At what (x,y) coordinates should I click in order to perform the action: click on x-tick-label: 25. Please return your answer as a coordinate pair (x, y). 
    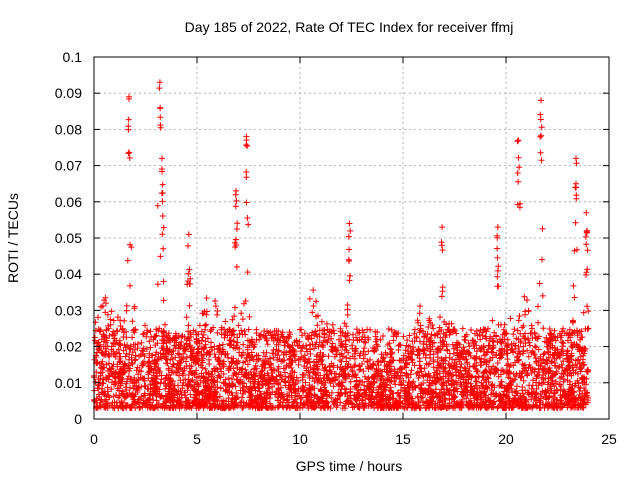
    Looking at the image, I should click on (609, 439).